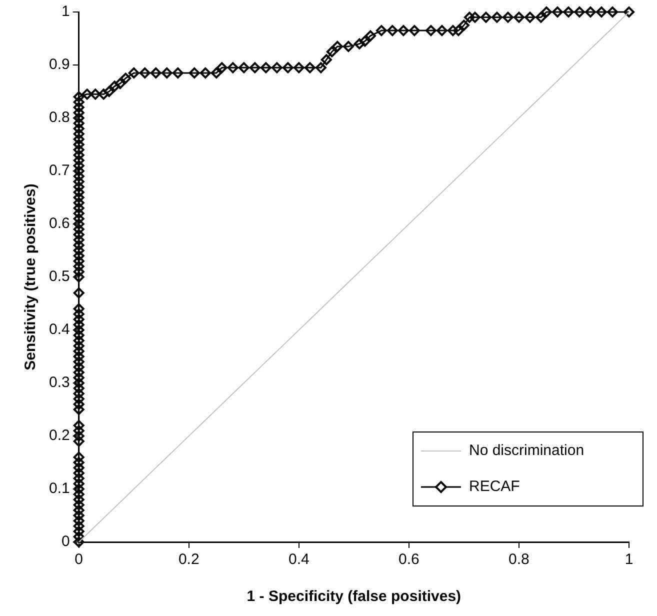  I want to click on x-tick-label: 0, so click(79, 559).